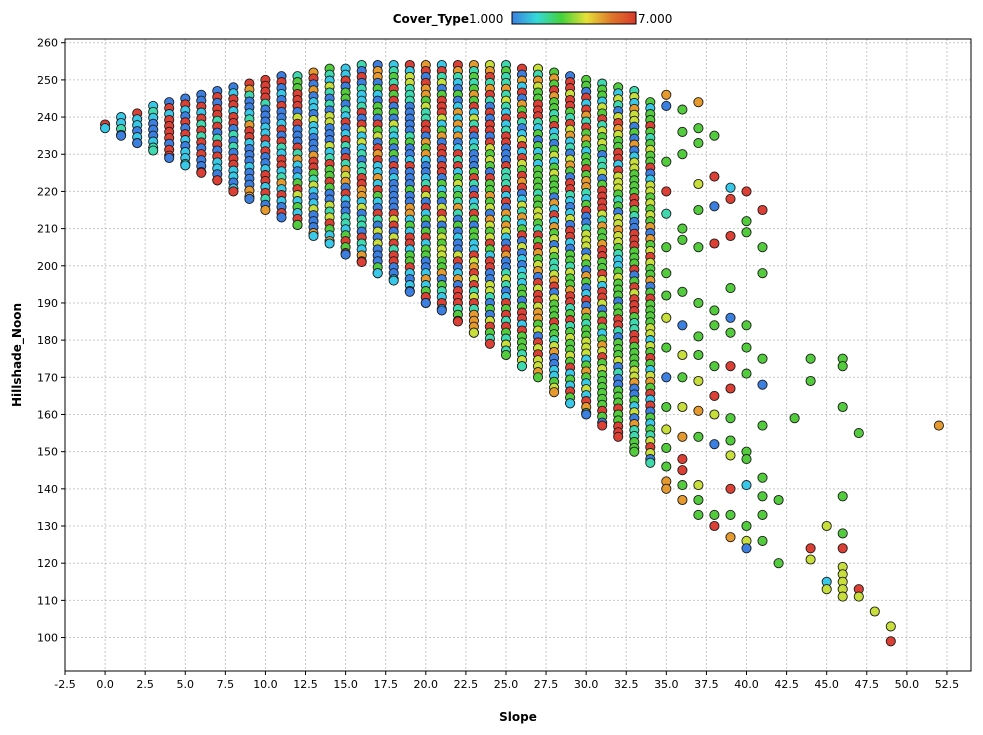  I want to click on x-tick-label: 30.0, so click(586, 684).